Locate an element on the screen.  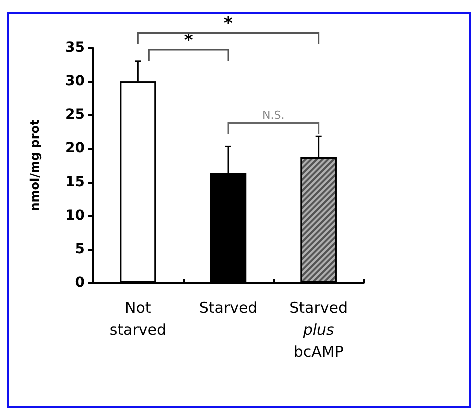
y-tick-label: 0 is located at coordinates (80, 283).